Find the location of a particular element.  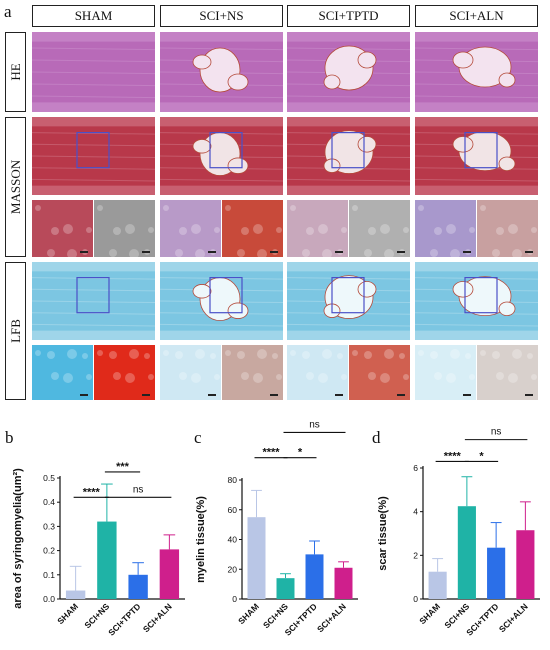

zoom-masson-2-right is located at coordinates (379, 228).